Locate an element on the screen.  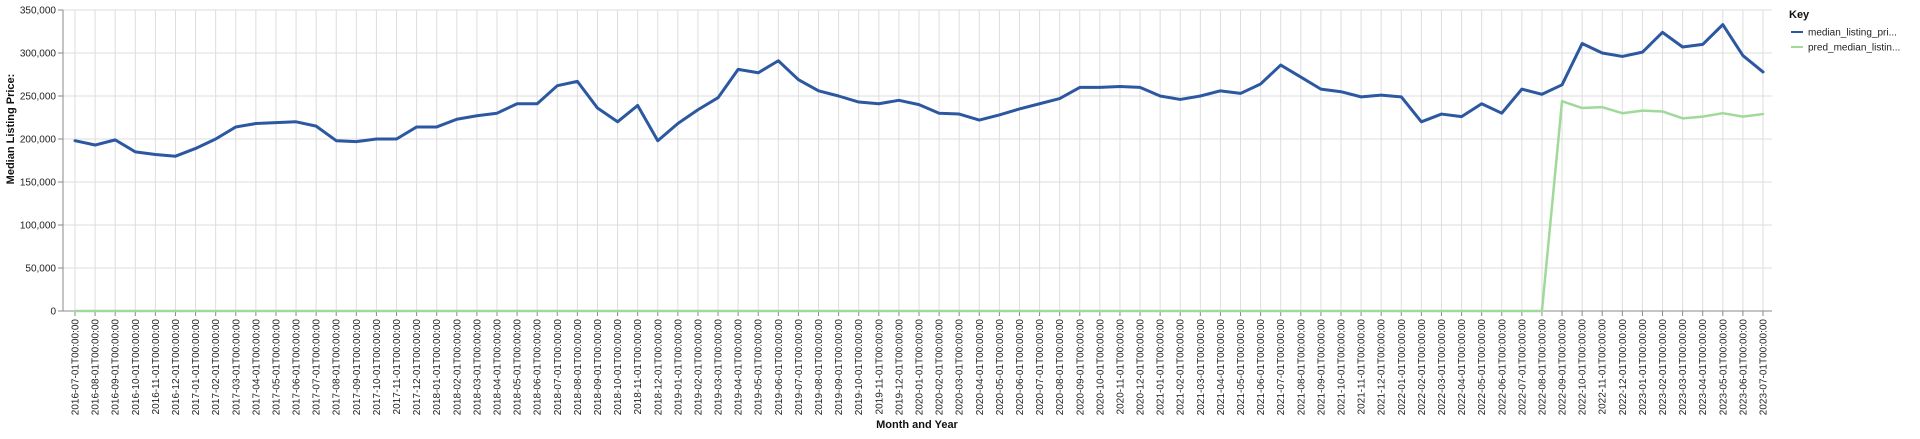
x-tick-label: 2022-03-01T00:00:00 is located at coordinates (1442, 367).